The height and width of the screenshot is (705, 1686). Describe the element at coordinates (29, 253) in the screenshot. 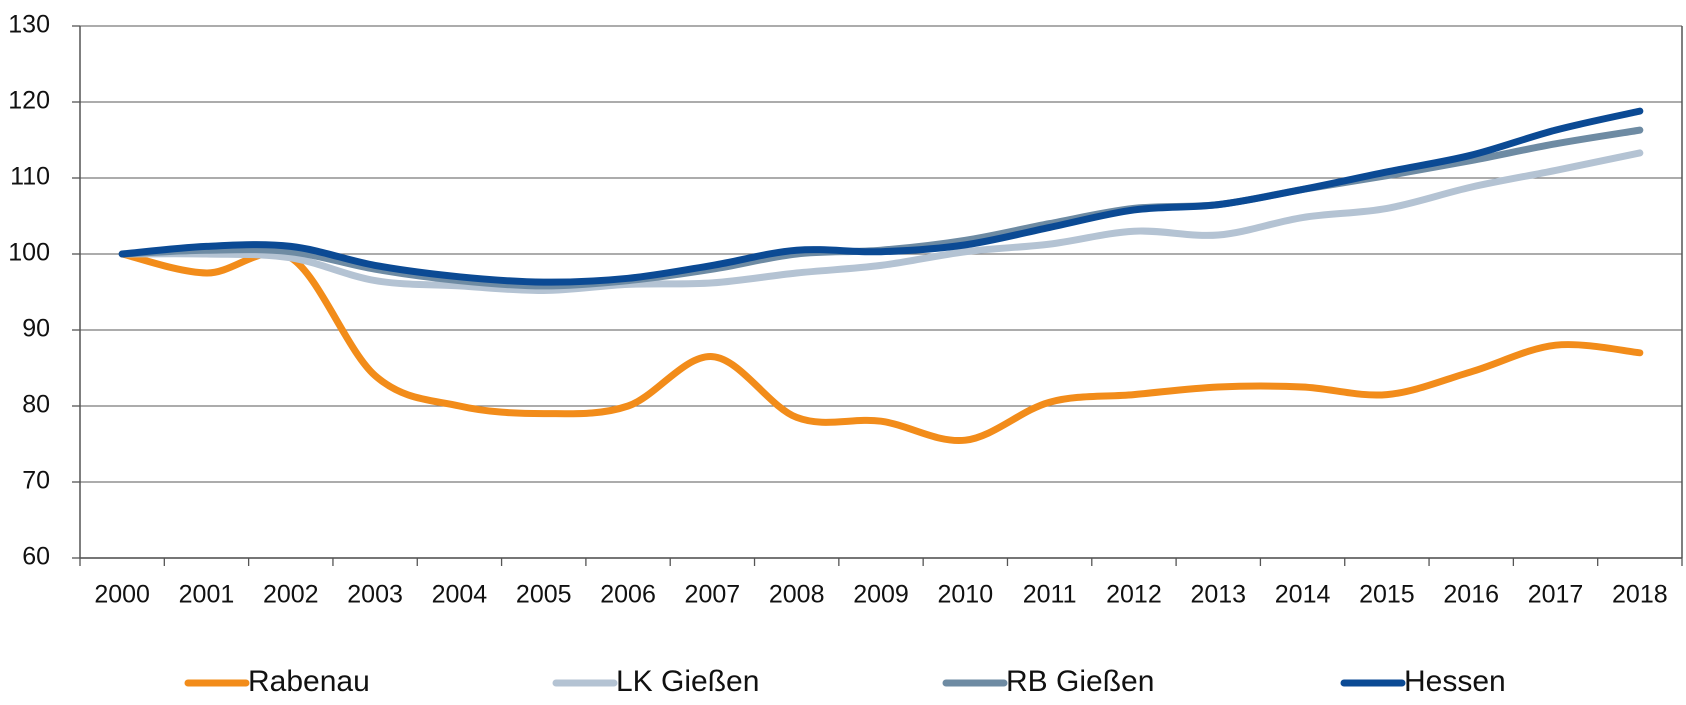

I see `y-tick-label: 100` at that location.